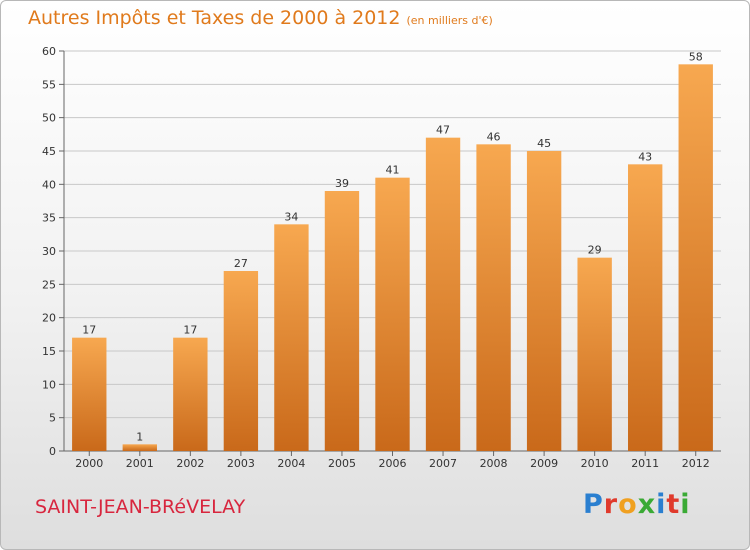 Image resolution: width=750 pixels, height=550 pixels. What do you see at coordinates (645, 463) in the screenshot?
I see `x-tick-label: 2011` at bounding box center [645, 463].